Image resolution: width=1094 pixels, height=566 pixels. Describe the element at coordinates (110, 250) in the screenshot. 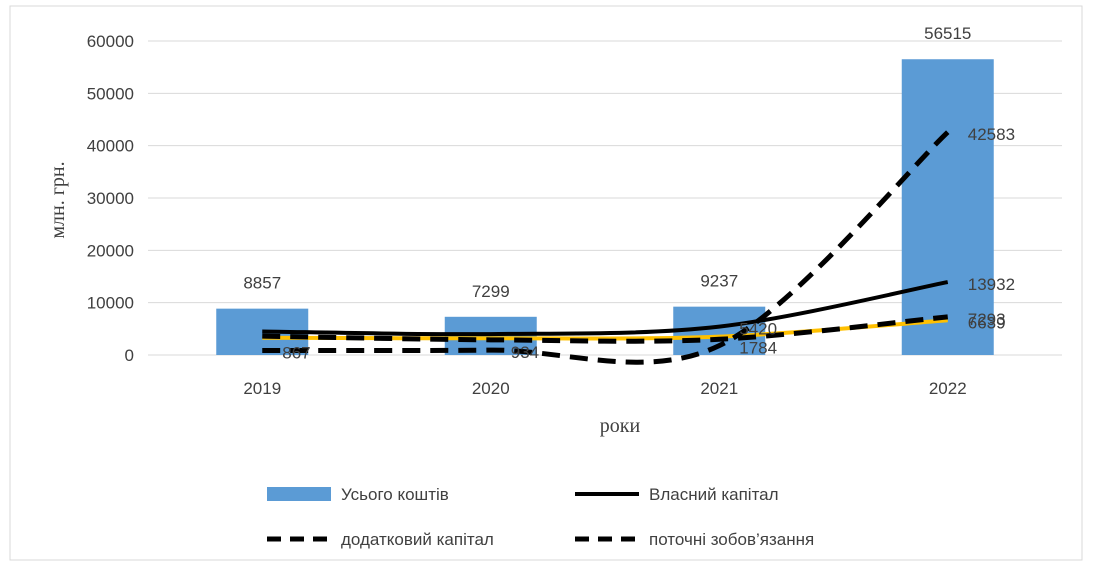

I see `y-tick-label: 20000` at that location.